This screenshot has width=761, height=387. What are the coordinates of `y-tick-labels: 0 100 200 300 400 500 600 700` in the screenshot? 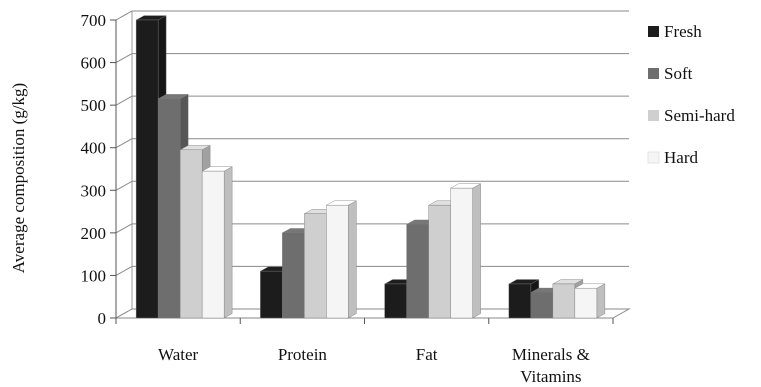 It's located at (94, 169).